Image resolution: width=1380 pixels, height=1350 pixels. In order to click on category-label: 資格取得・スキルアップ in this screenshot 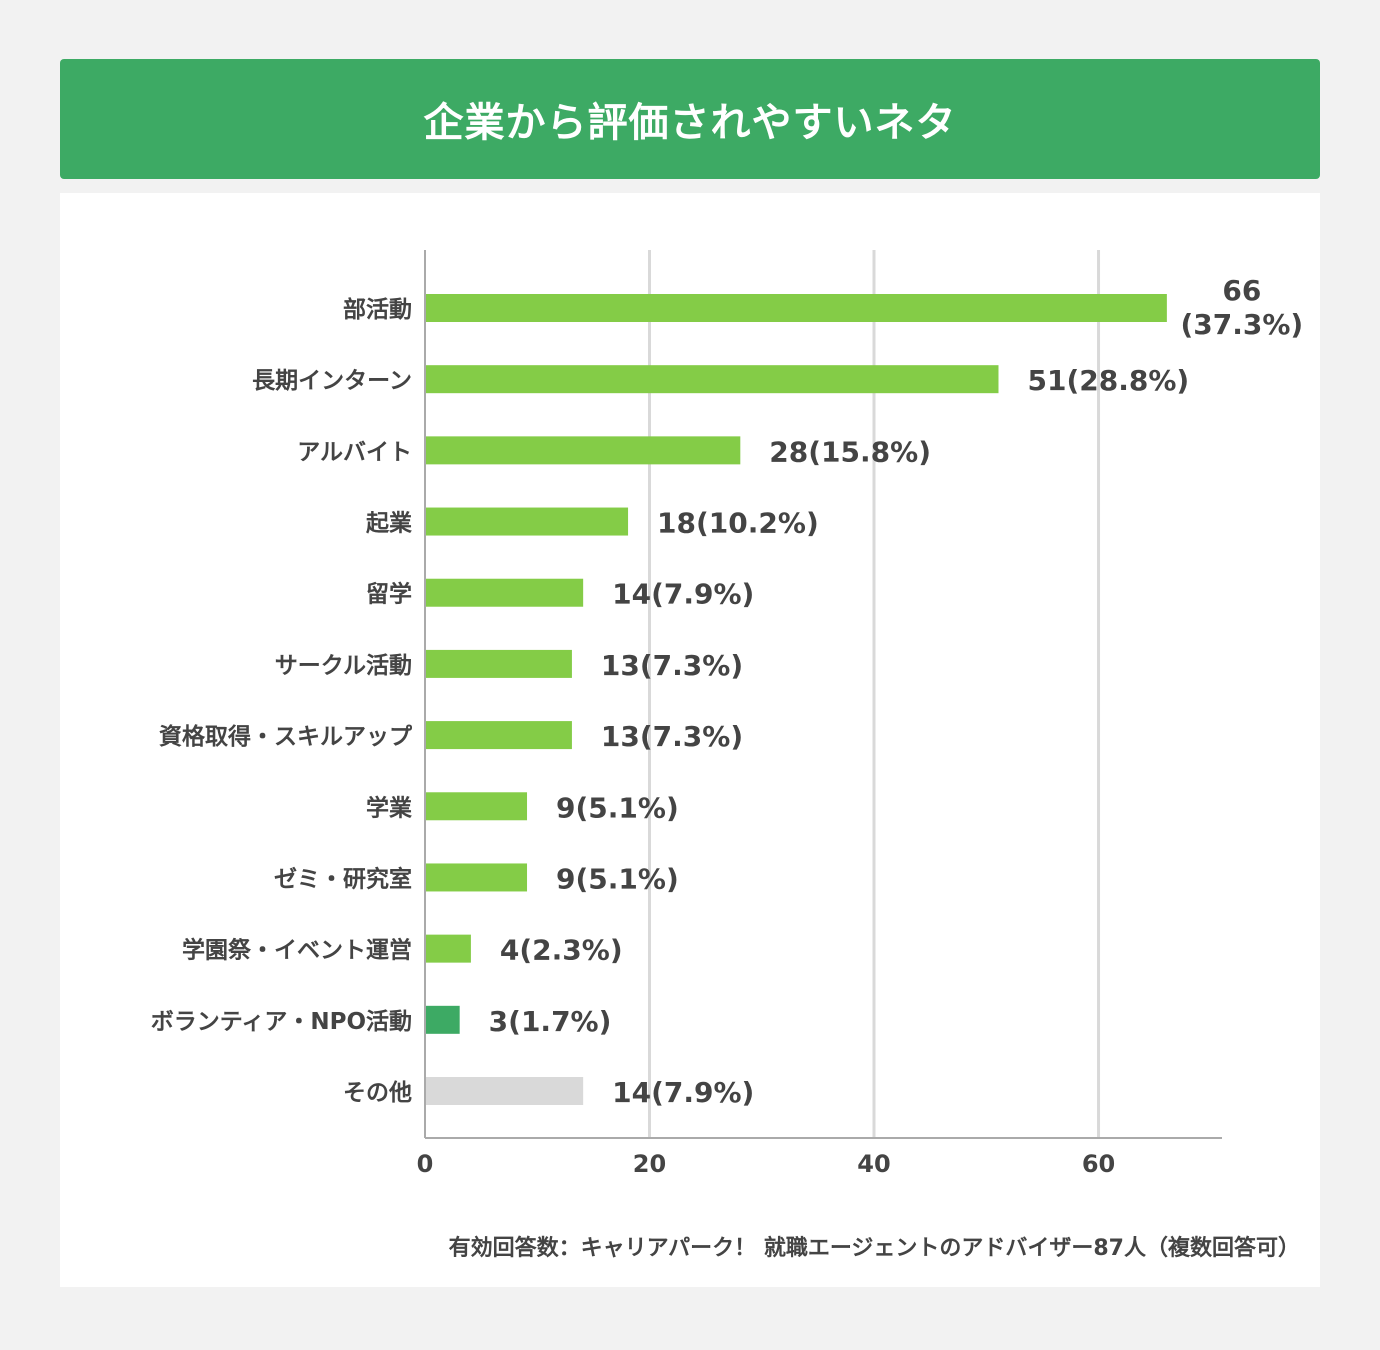, I will do `click(286, 736)`.